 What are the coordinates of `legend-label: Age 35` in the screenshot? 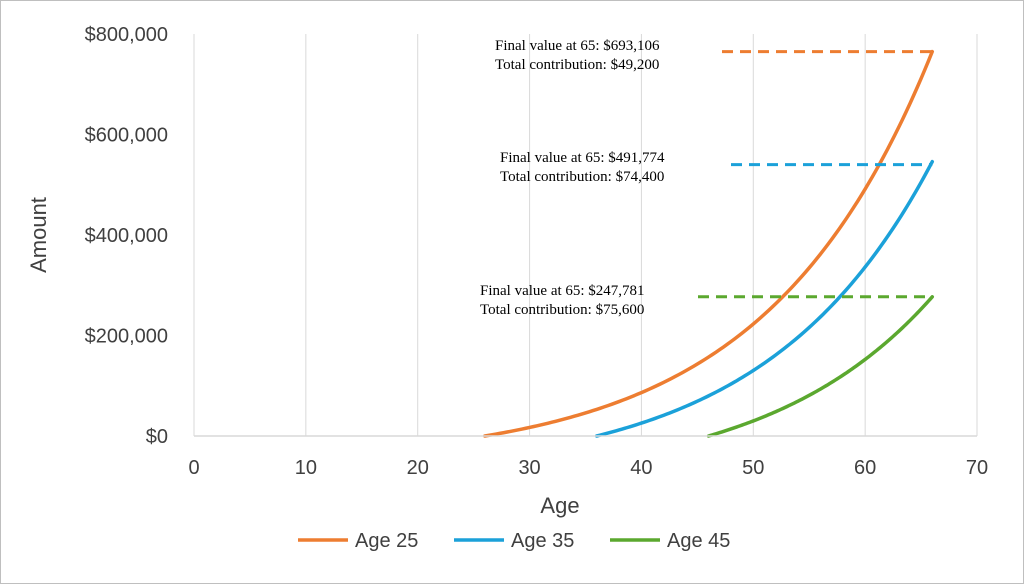 It's located at (542, 541).